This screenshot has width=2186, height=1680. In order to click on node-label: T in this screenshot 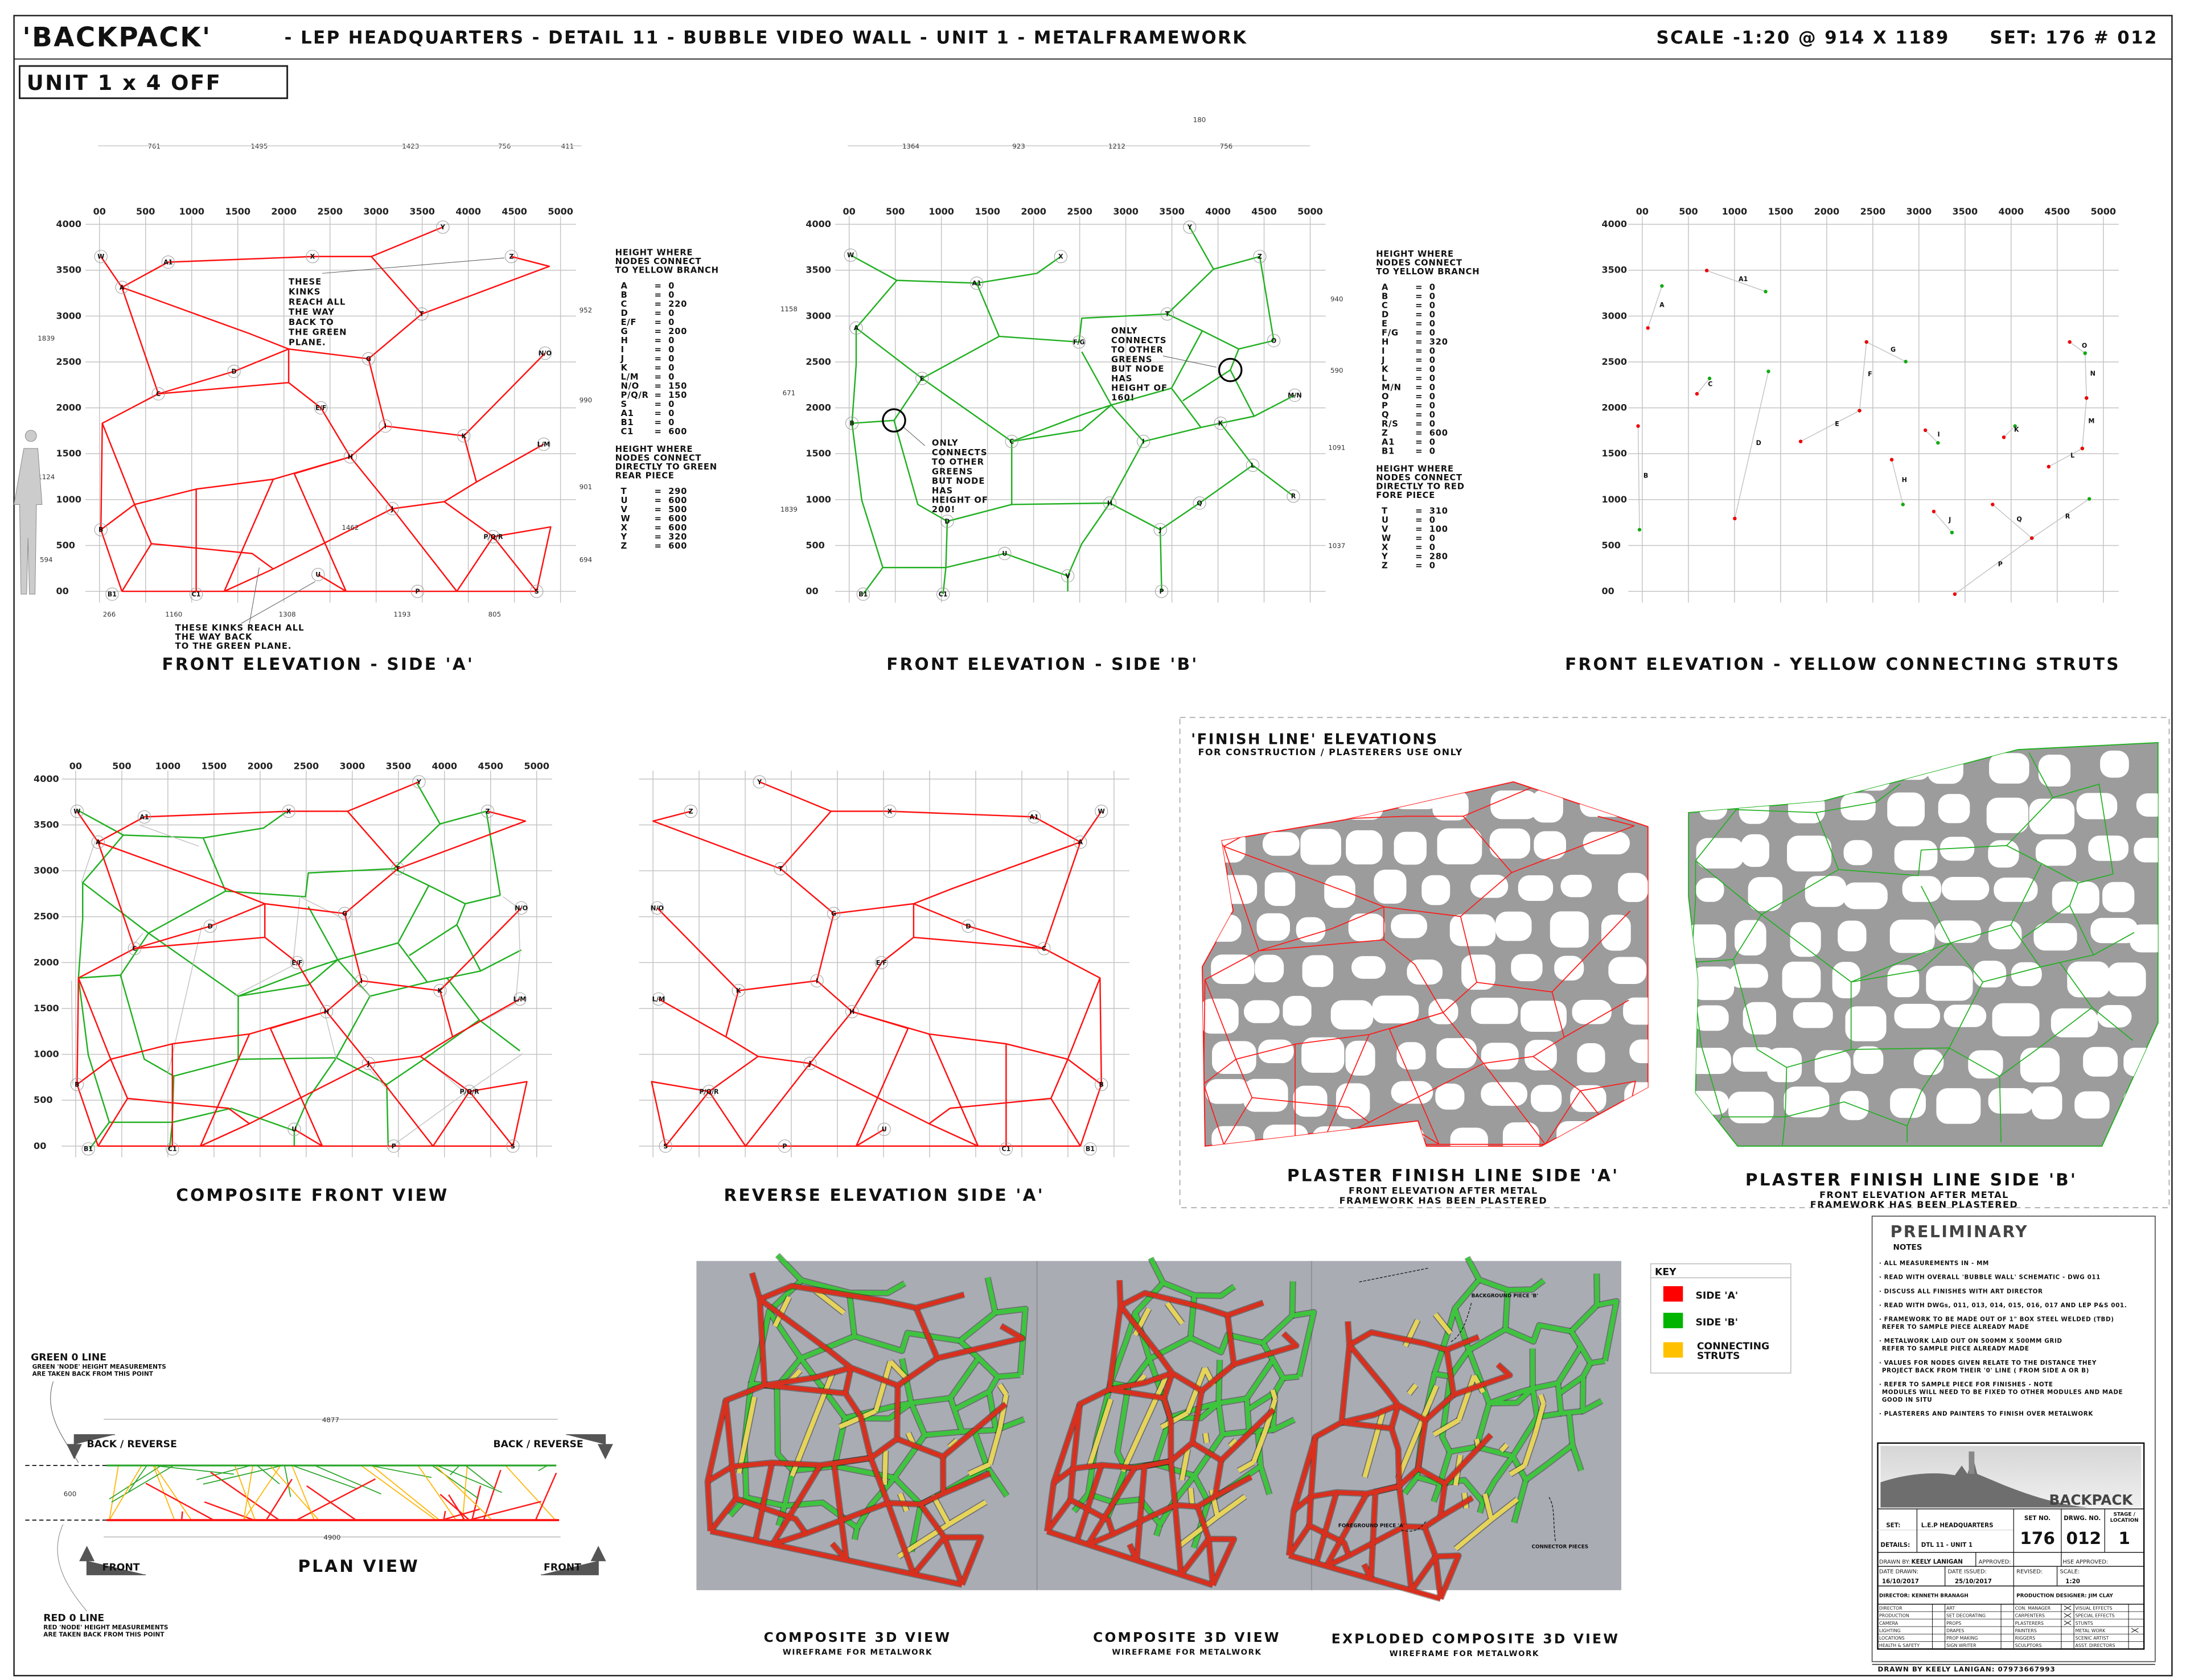, I will do `click(1167, 314)`.